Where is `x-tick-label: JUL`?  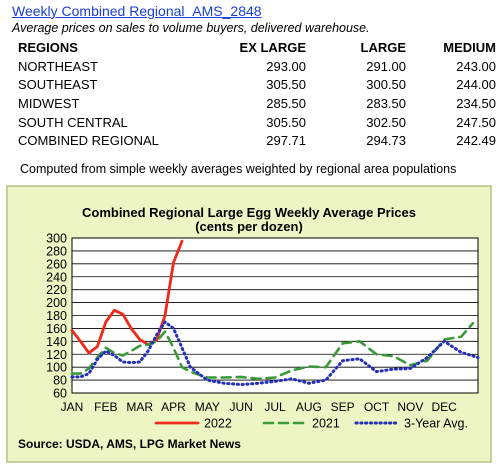 x-tick-label: JUL is located at coordinates (275, 407).